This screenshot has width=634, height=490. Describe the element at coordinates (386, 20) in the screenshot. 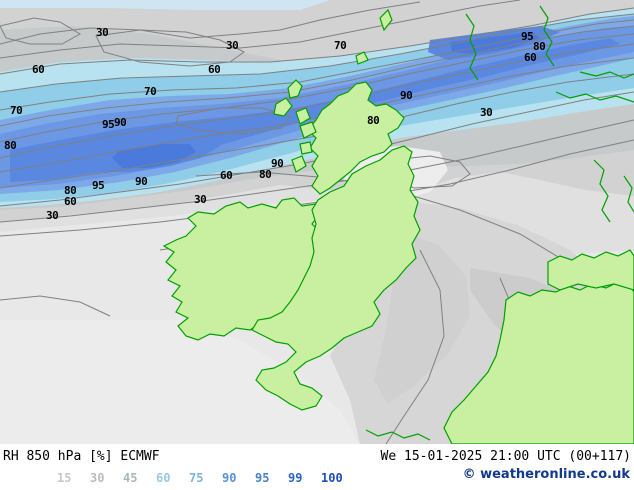

I see `land-shetland` at that location.